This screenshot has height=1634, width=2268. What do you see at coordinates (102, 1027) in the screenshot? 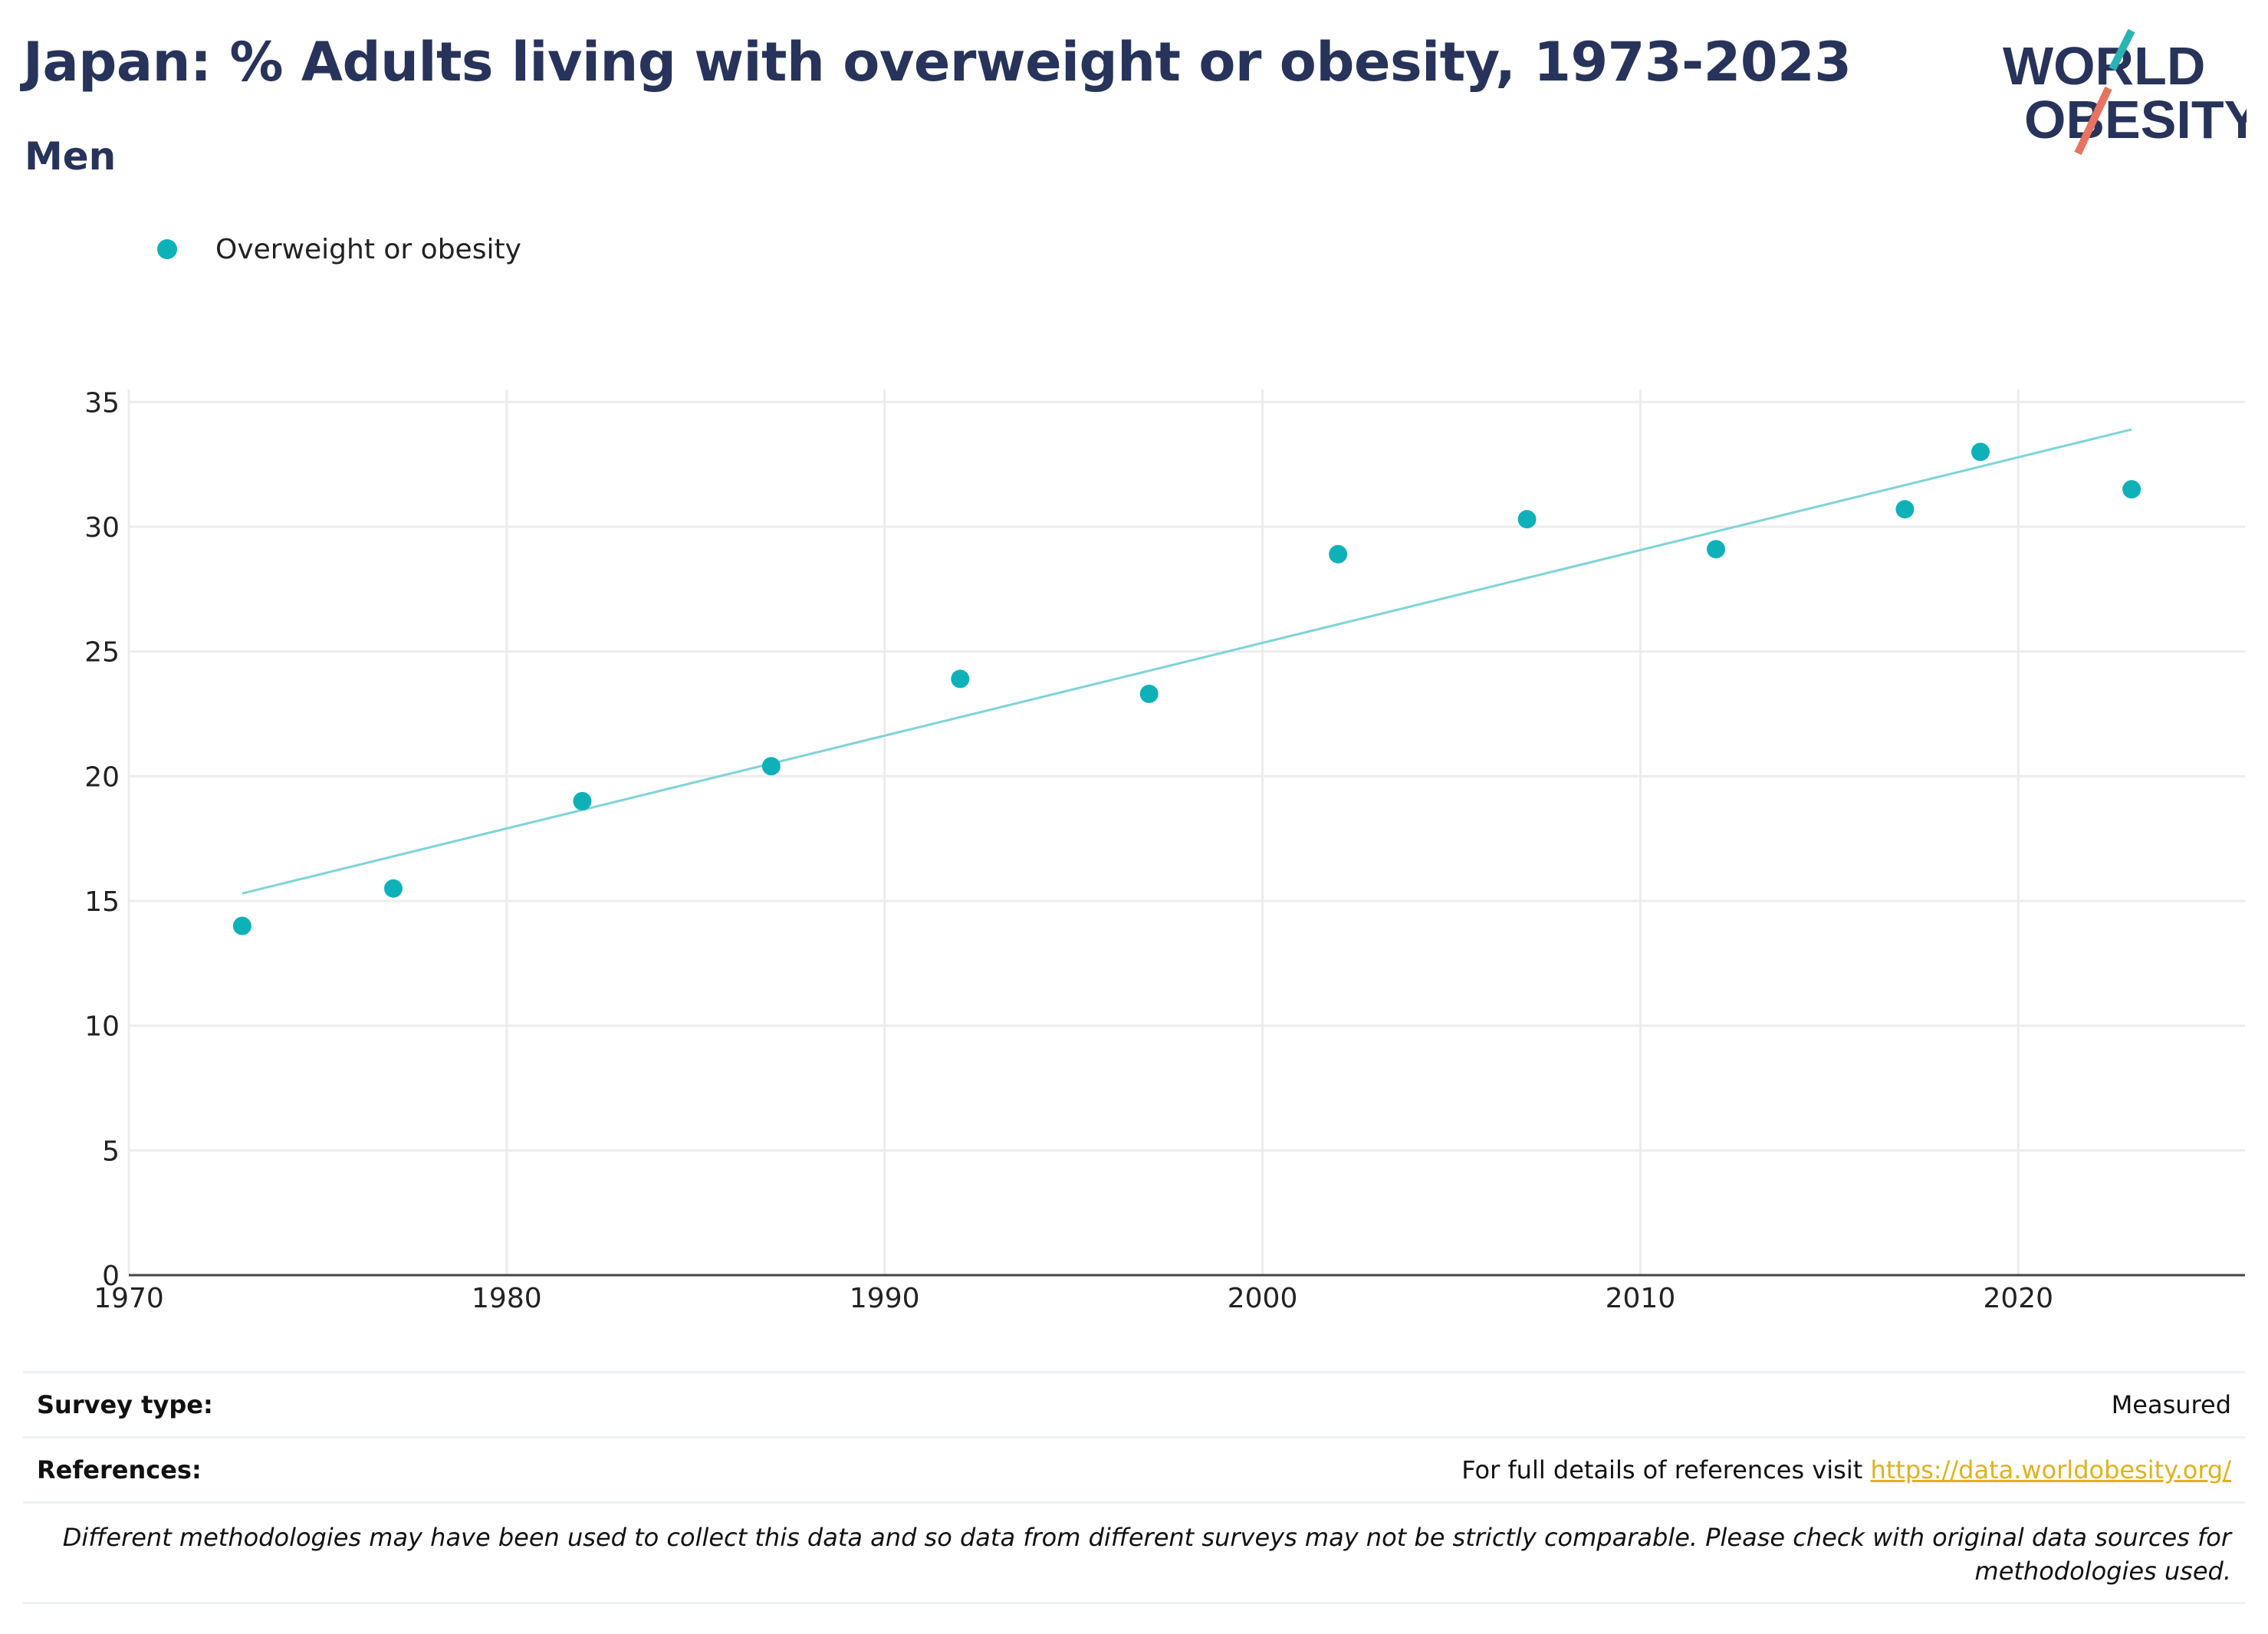
I see `y-tick-label: 10` at bounding box center [102, 1027].